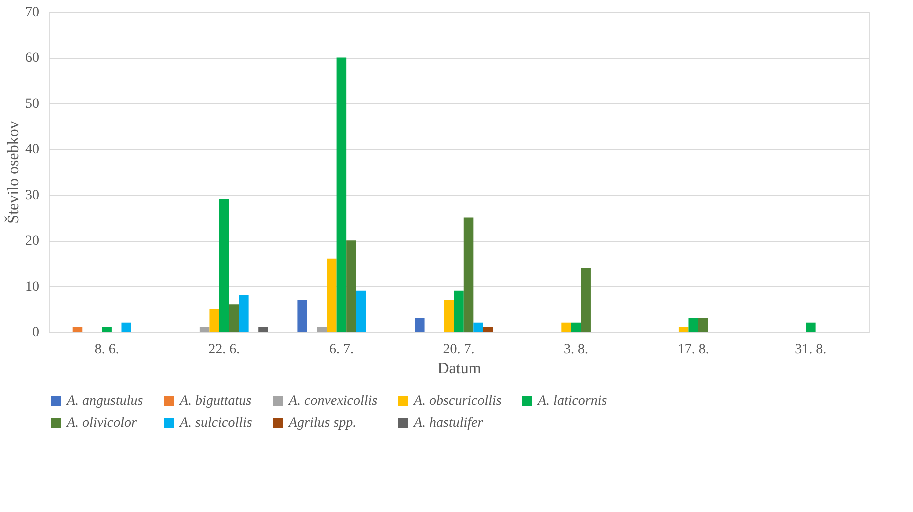  What do you see at coordinates (215, 401) in the screenshot?
I see `legend-label: A. biguttatus` at bounding box center [215, 401].